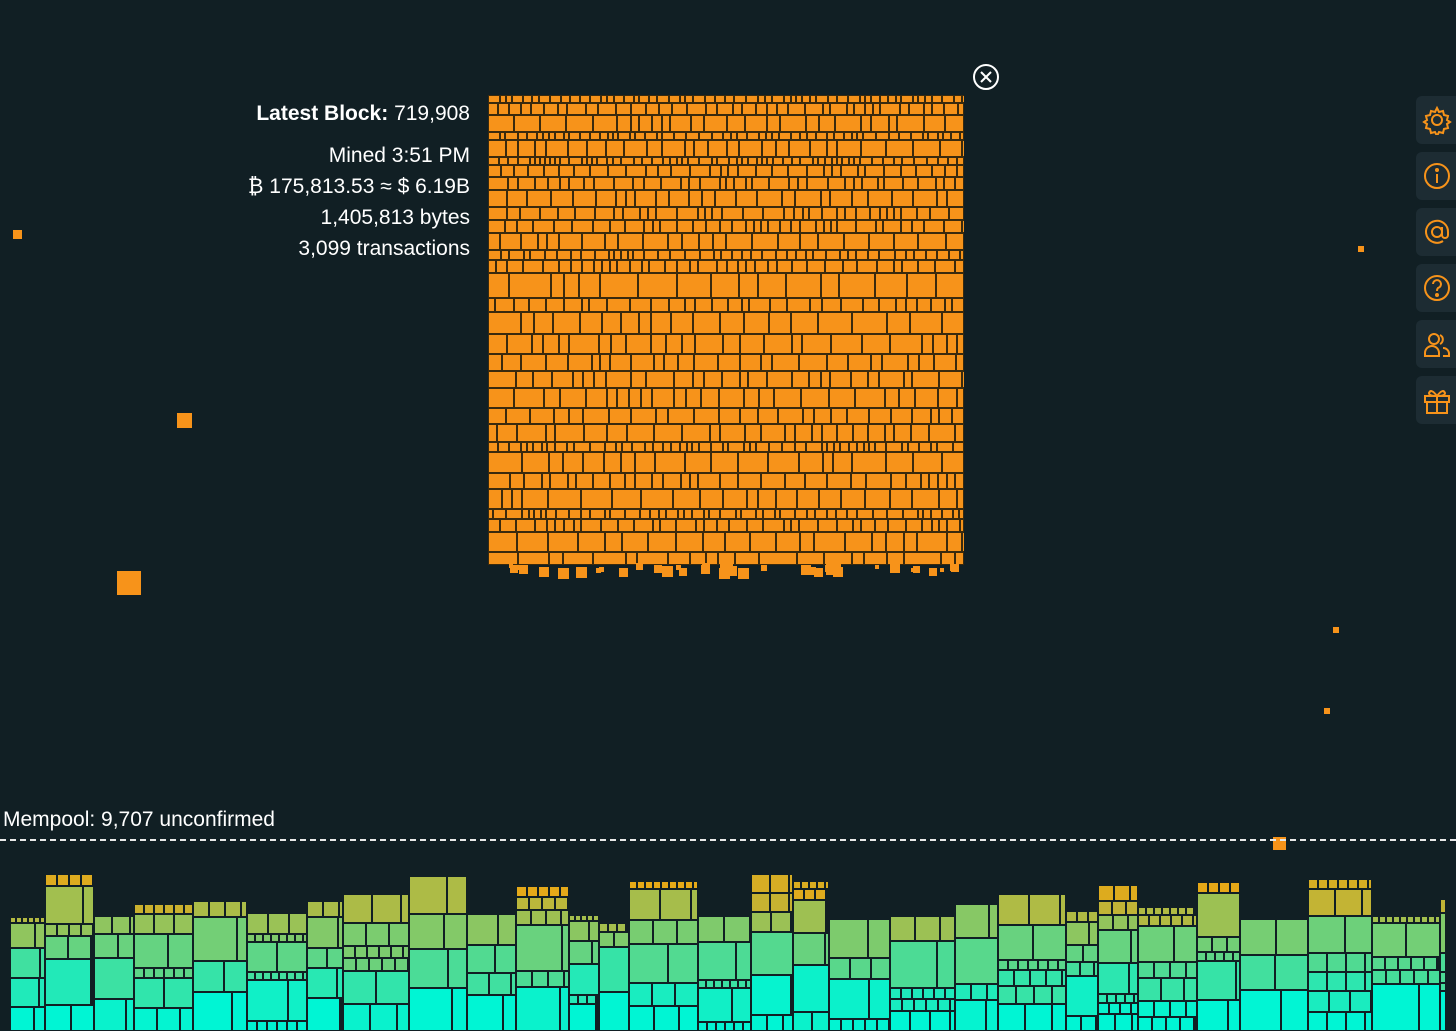 Image resolution: width=1456 pixels, height=1031 pixels. What do you see at coordinates (1436, 176) in the screenshot?
I see `info-button` at bounding box center [1436, 176].